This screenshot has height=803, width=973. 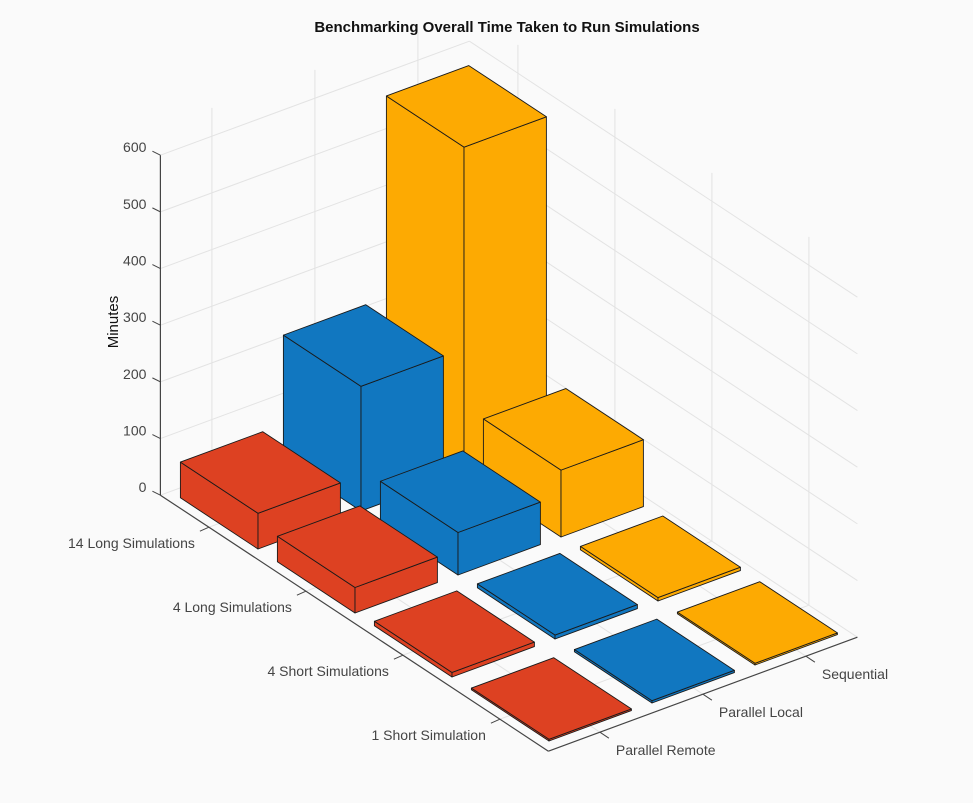 What do you see at coordinates (135, 261) in the screenshot?
I see `z-tick-label: 400` at bounding box center [135, 261].